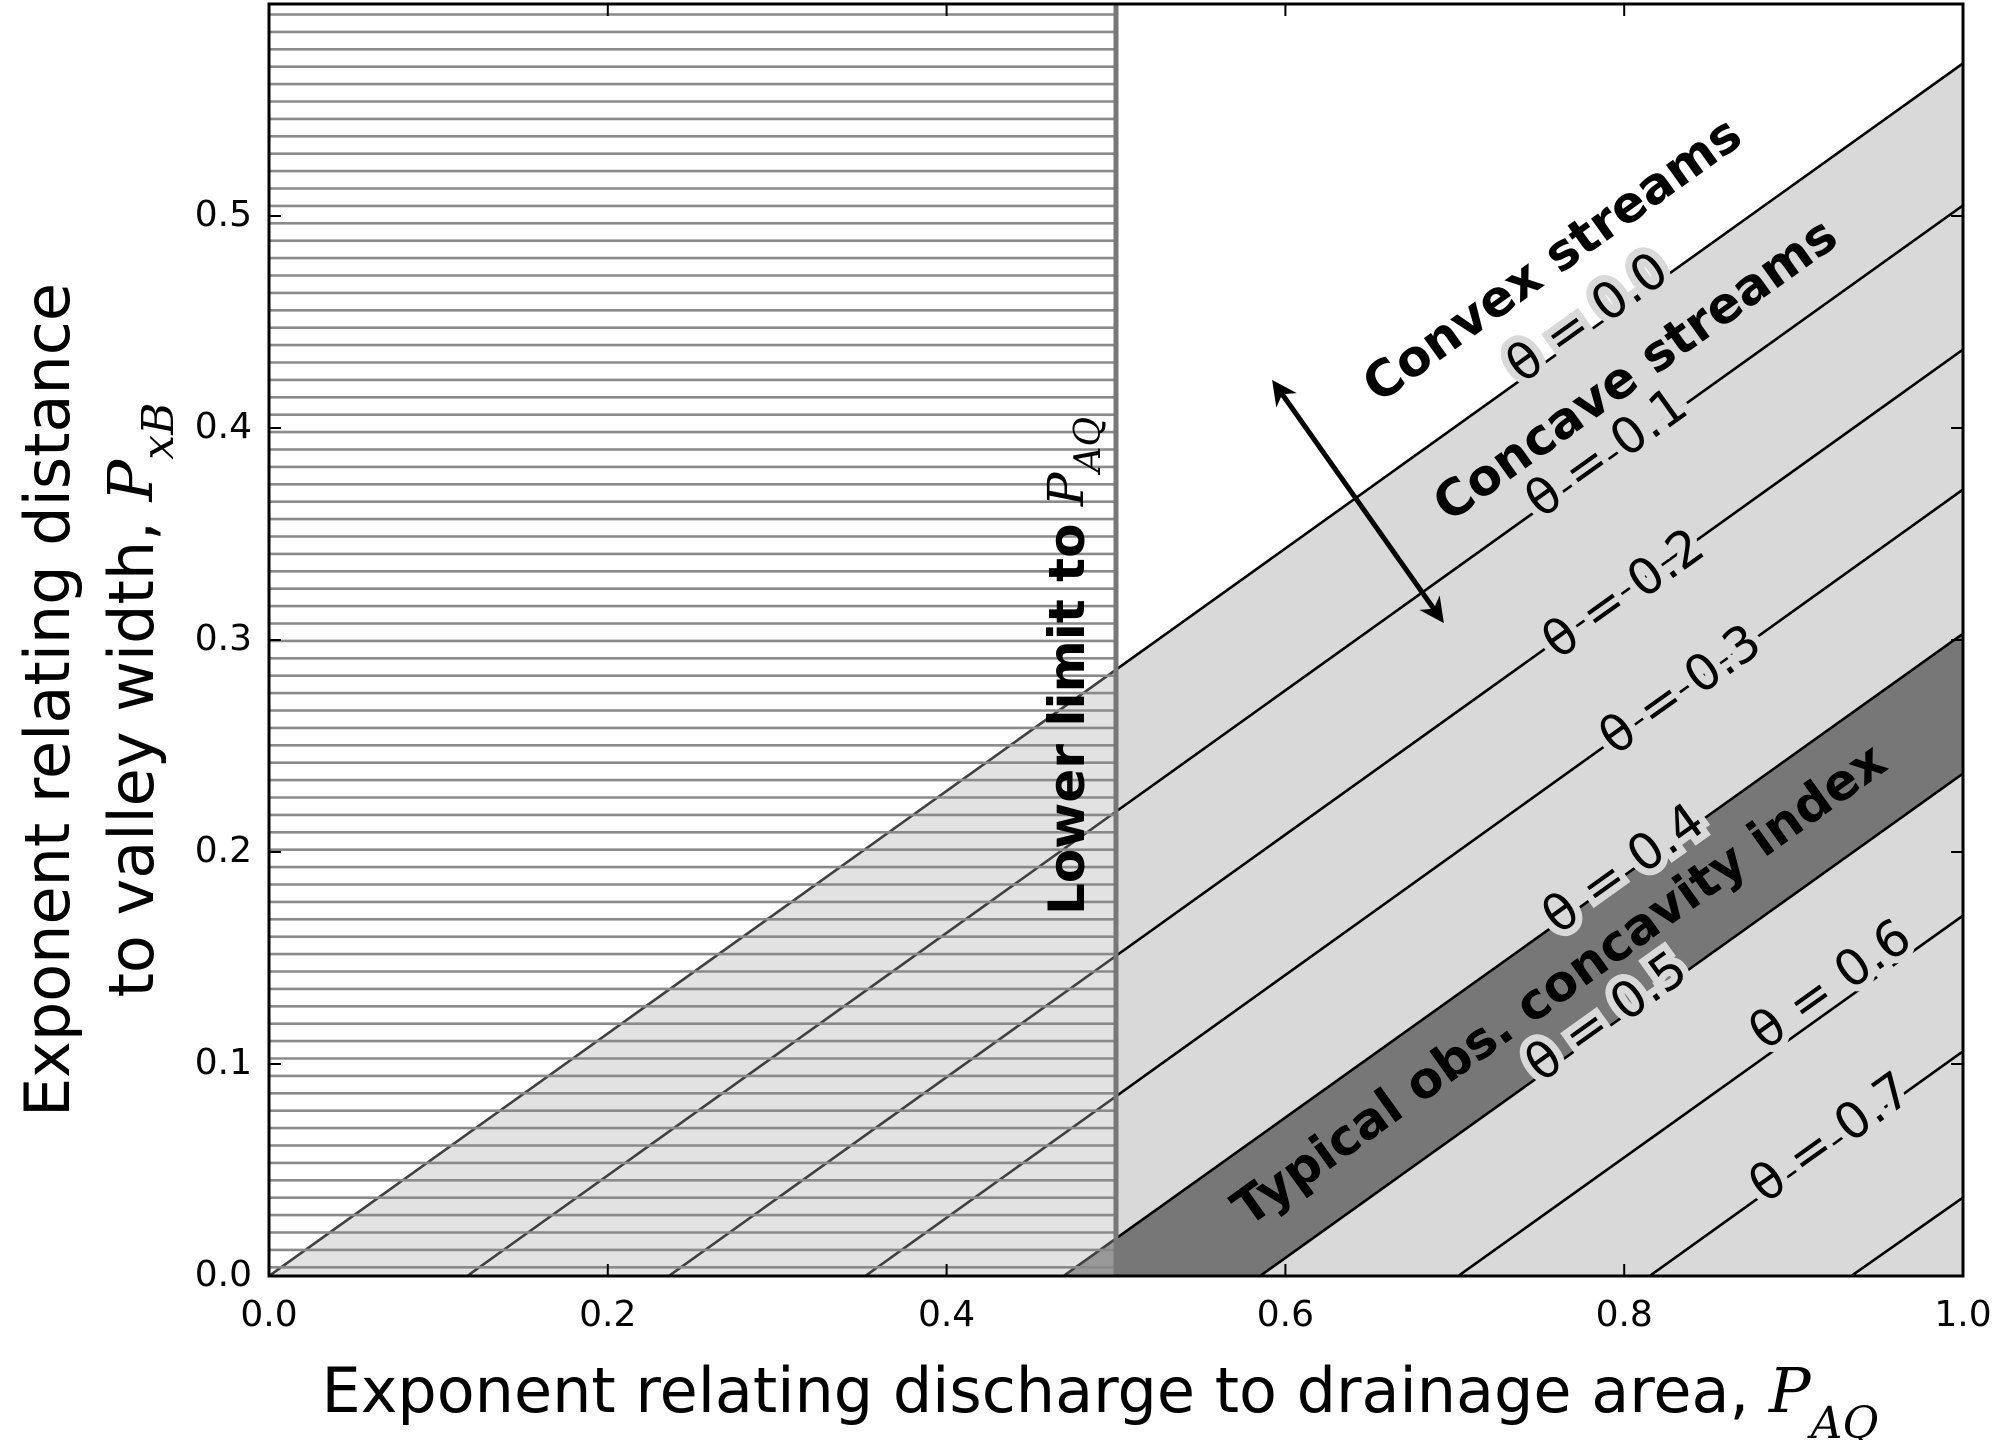 This screenshot has height=1440, width=2009. What do you see at coordinates (47, 700) in the screenshot?
I see `y-axis-label: Exponent relating distance` at bounding box center [47, 700].